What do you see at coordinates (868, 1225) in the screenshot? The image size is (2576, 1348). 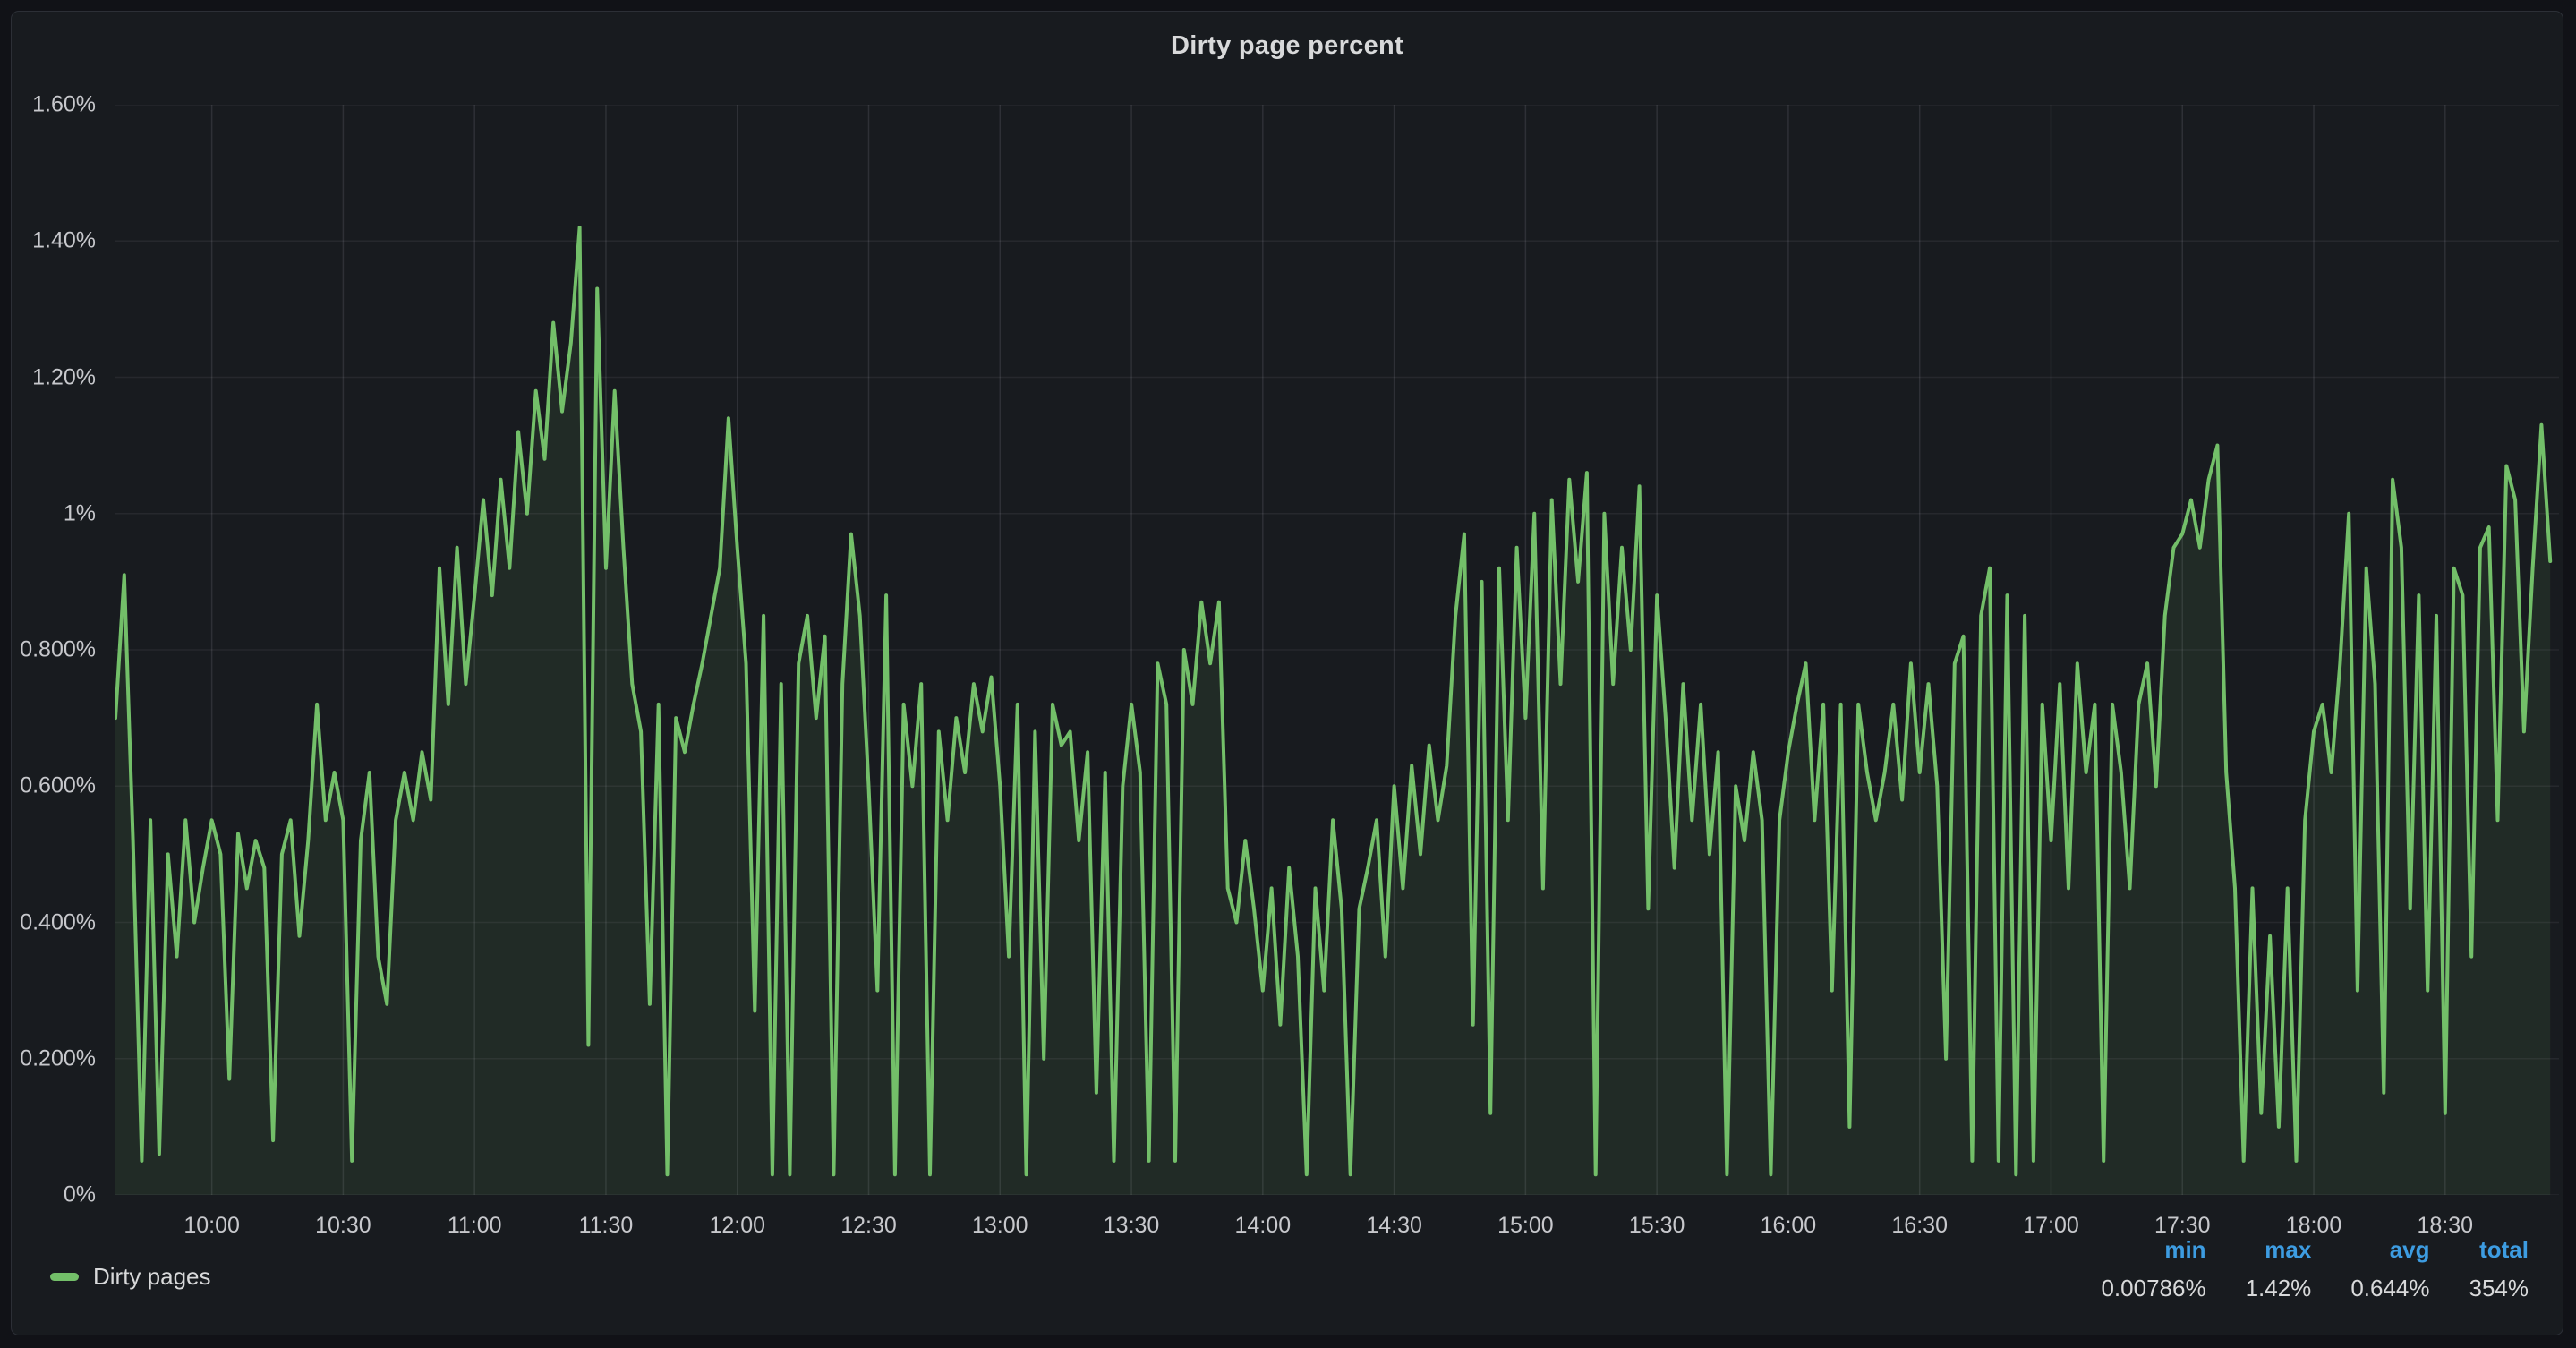 I see `x-tick-label: 12:30` at bounding box center [868, 1225].